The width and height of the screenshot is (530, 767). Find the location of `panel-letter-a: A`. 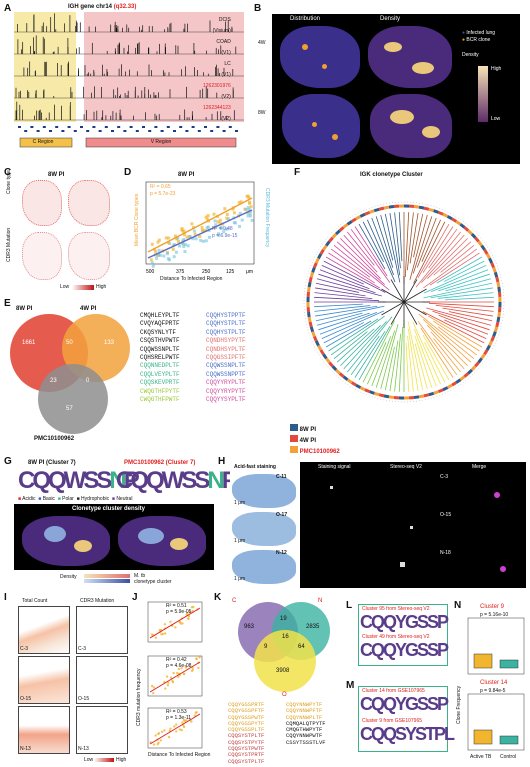

panel-letter-a: A is located at coordinates (8, 8).